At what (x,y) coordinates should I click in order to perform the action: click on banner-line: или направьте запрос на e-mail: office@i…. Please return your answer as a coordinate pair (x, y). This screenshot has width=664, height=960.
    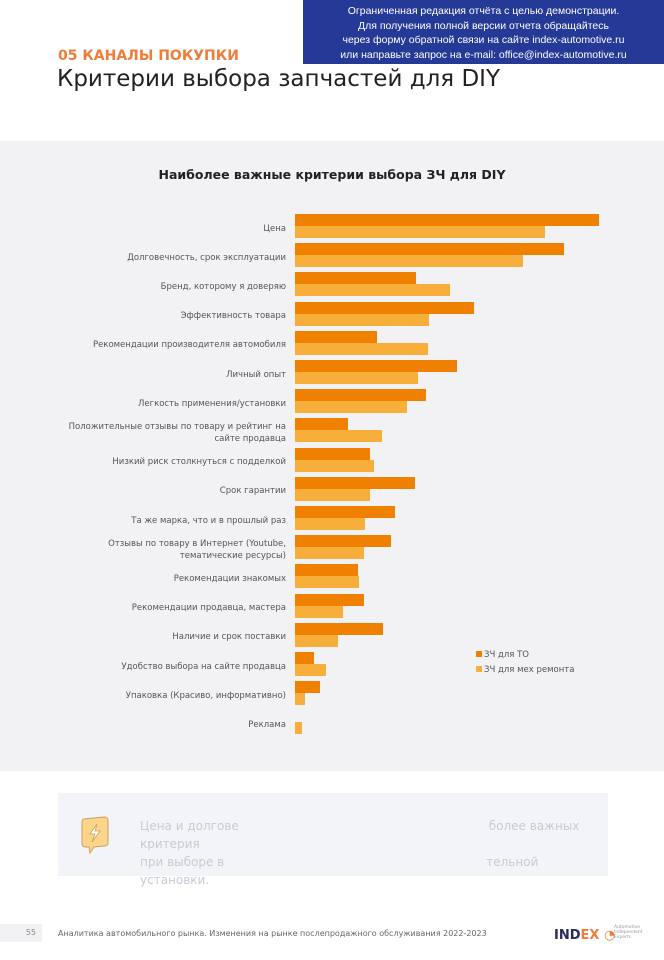
    Looking at the image, I should click on (483, 54).